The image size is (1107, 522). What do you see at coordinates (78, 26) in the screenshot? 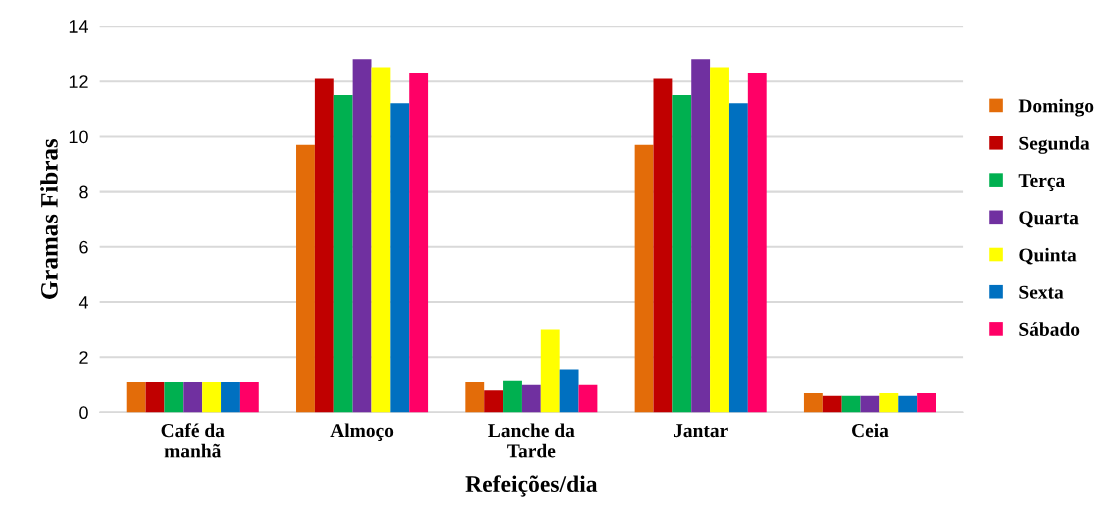
I see `y-tick-label: 14` at bounding box center [78, 26].